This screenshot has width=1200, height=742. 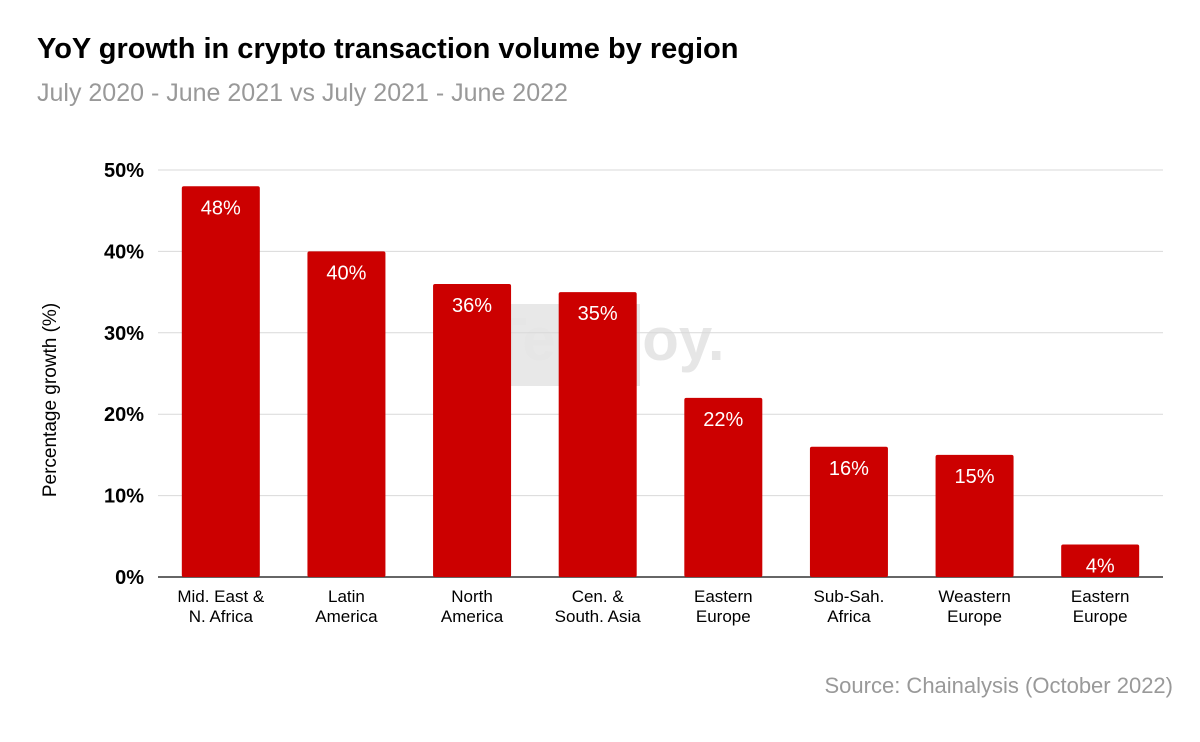 What do you see at coordinates (849, 616) in the screenshot?
I see `x-category-label: Africa` at bounding box center [849, 616].